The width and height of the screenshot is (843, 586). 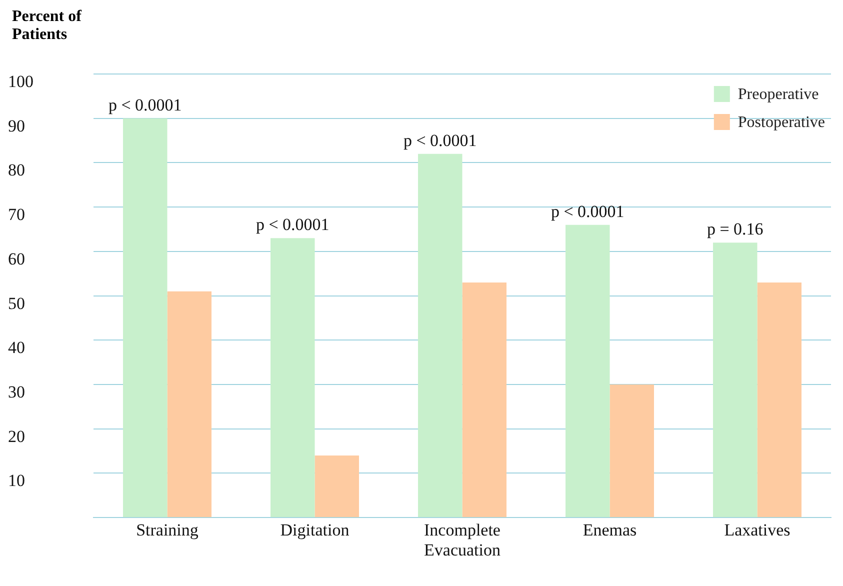 What do you see at coordinates (16, 480) in the screenshot?
I see `y-tick-label: 10` at bounding box center [16, 480].